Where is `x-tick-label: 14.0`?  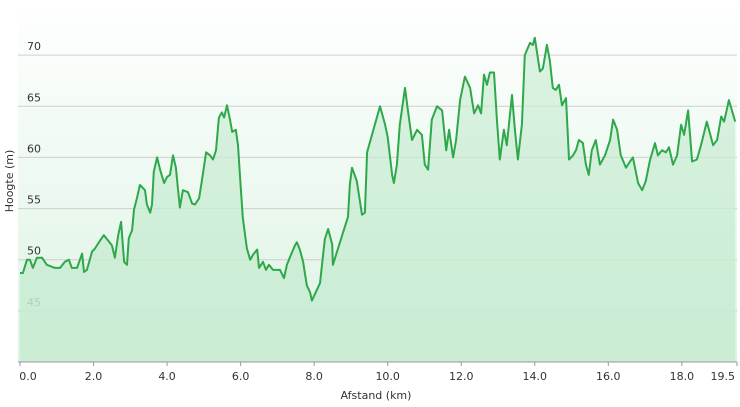
x-tick-label: 14.0 is located at coordinates (535, 376).